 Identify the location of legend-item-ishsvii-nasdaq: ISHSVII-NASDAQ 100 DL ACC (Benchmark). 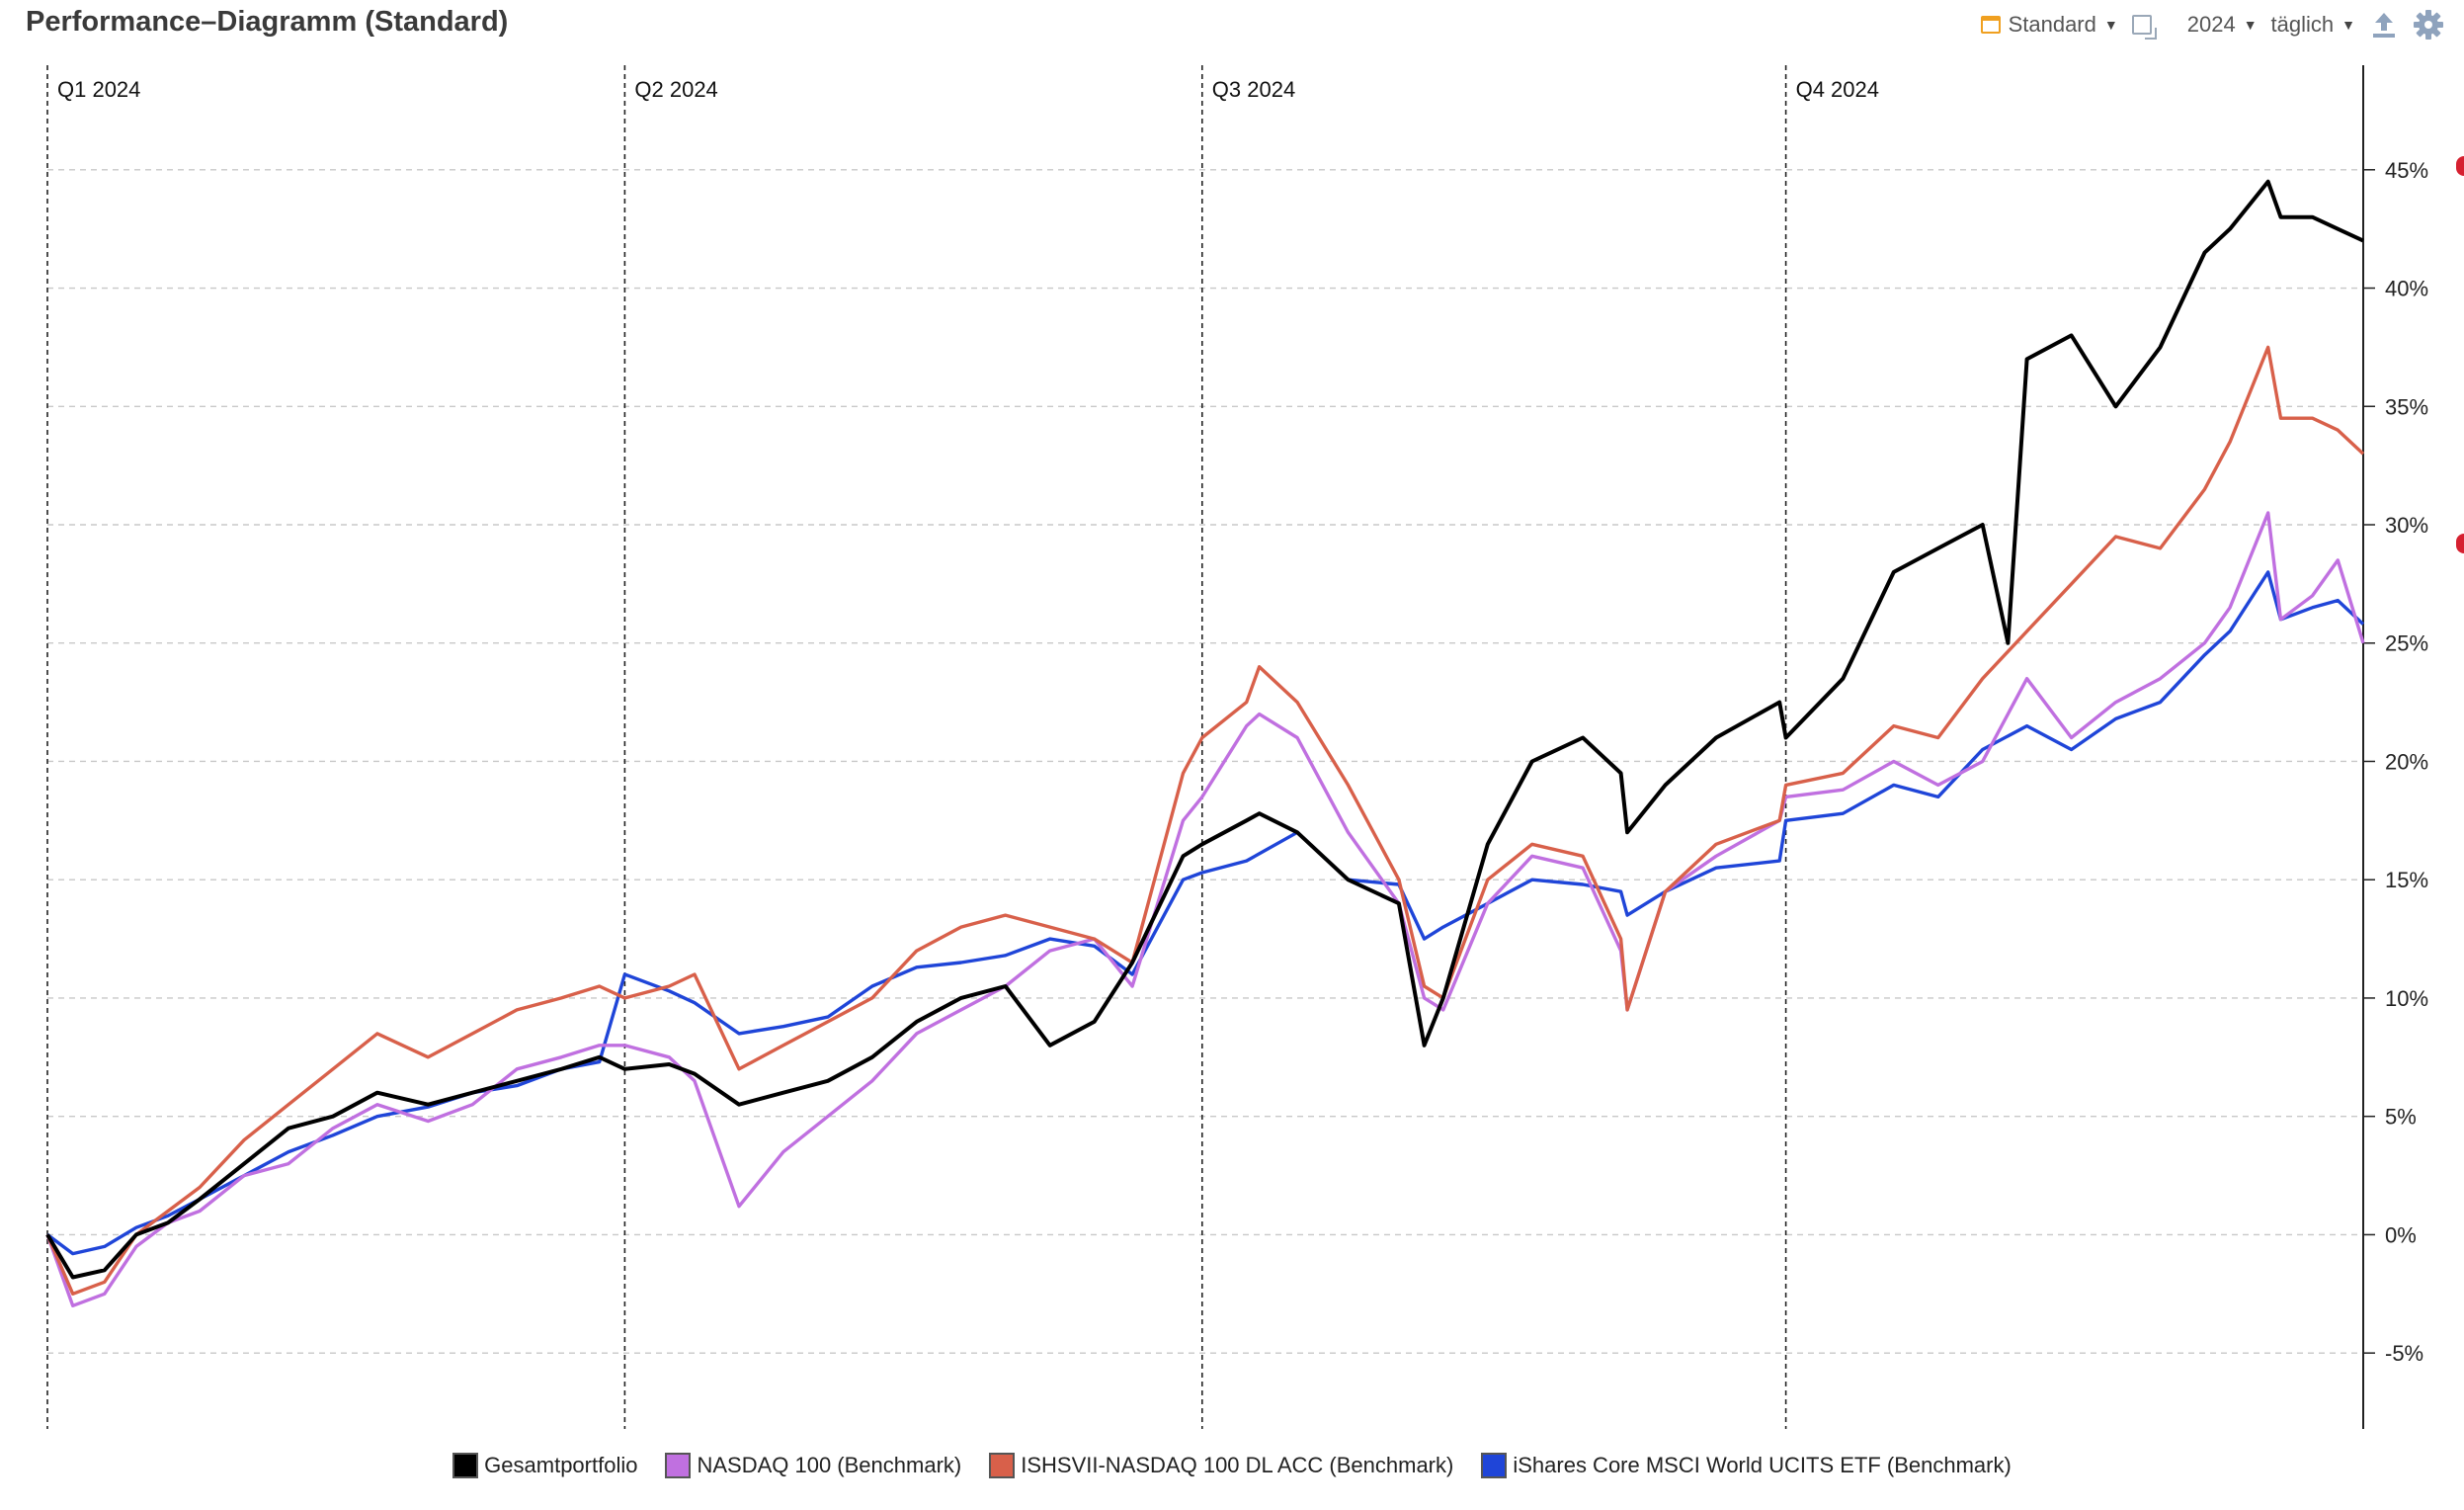
(1221, 1465).